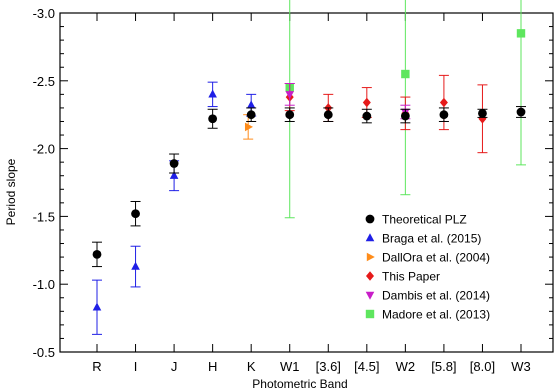 This screenshot has height=392, width=557. I want to click on series-this-paper, so click(386, 114).